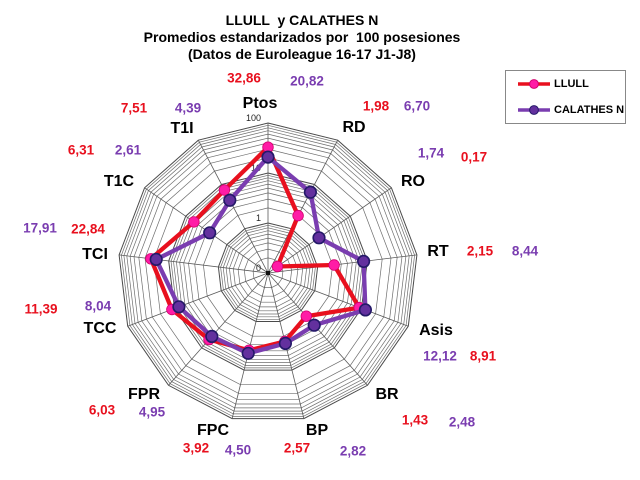 The image size is (640, 480). I want to click on axis-tick-0: 0, so click(258, 268).